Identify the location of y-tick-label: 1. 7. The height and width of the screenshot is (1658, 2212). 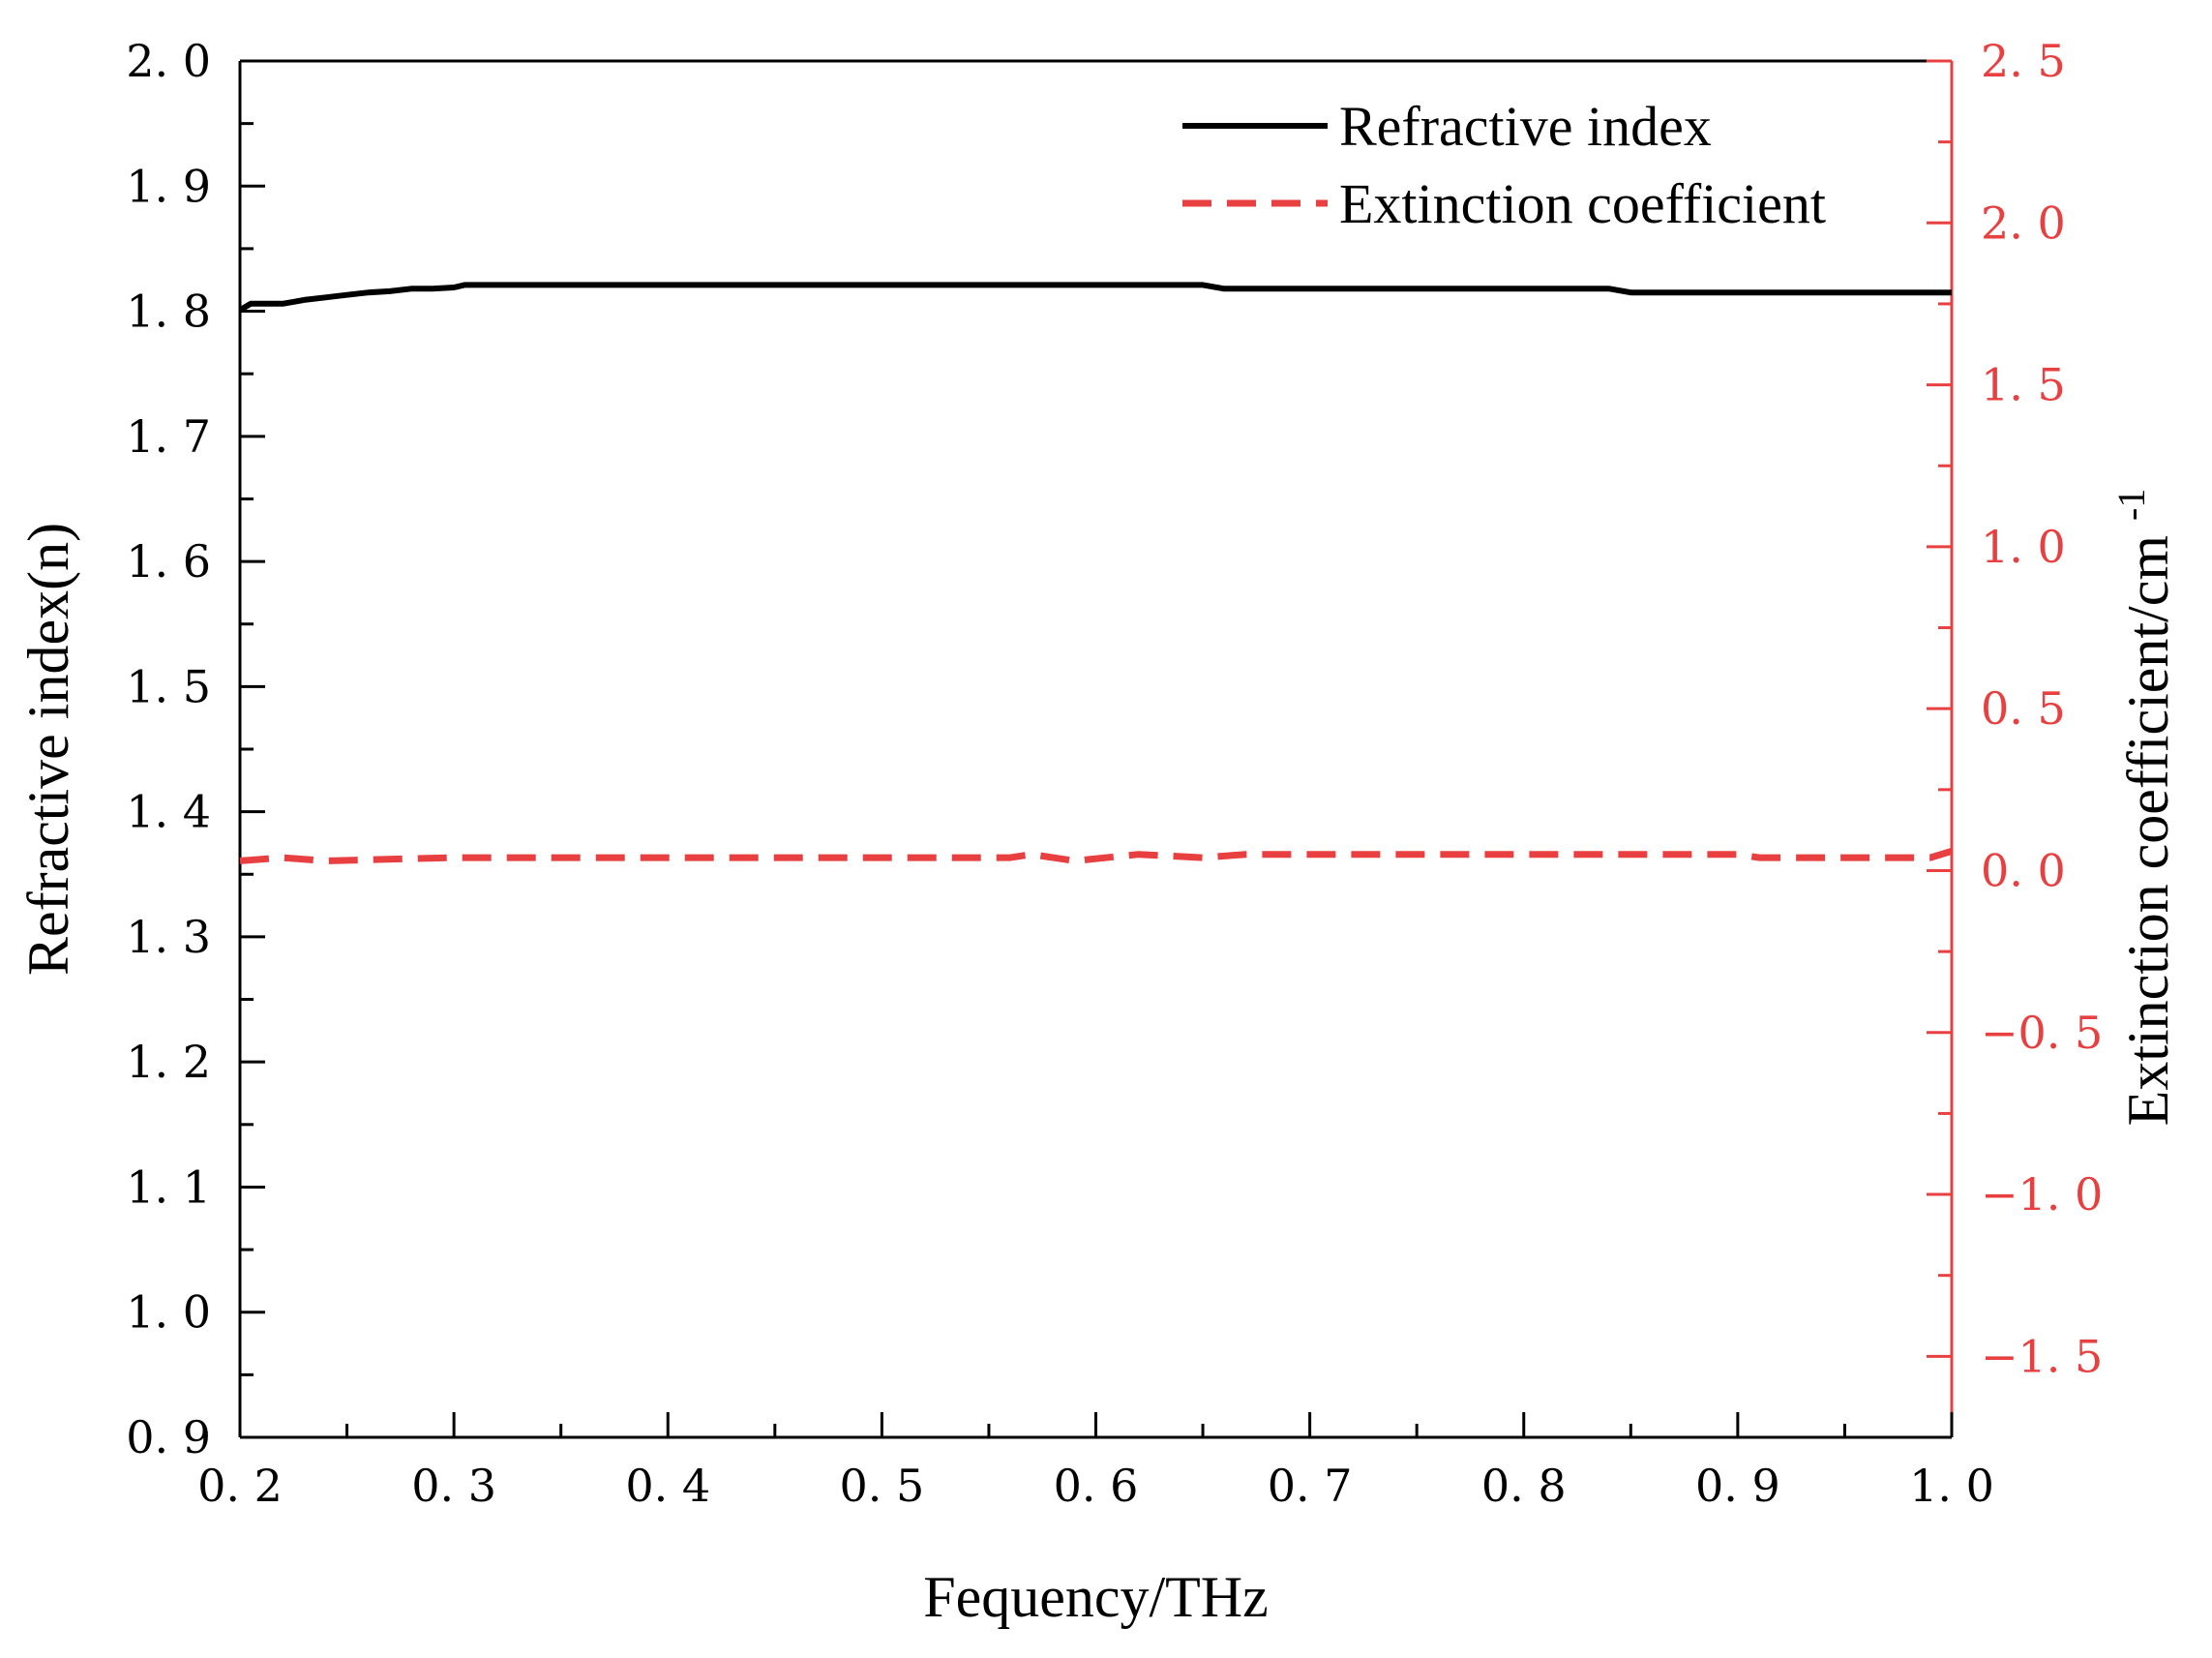
(168, 437).